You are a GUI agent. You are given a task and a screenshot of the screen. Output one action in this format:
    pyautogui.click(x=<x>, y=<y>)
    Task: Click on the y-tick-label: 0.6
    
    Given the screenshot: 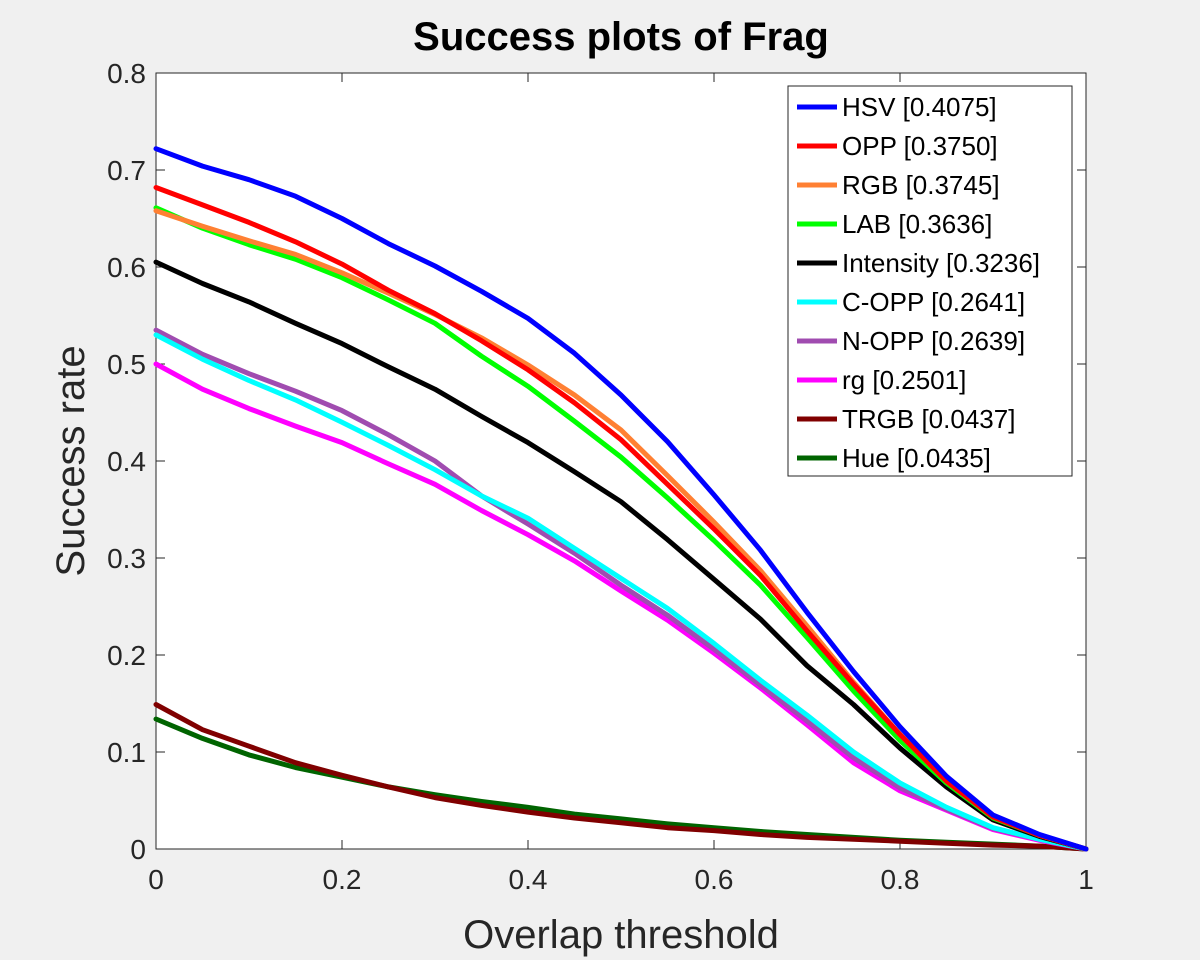 What is the action you would take?
    pyautogui.click(x=126, y=267)
    